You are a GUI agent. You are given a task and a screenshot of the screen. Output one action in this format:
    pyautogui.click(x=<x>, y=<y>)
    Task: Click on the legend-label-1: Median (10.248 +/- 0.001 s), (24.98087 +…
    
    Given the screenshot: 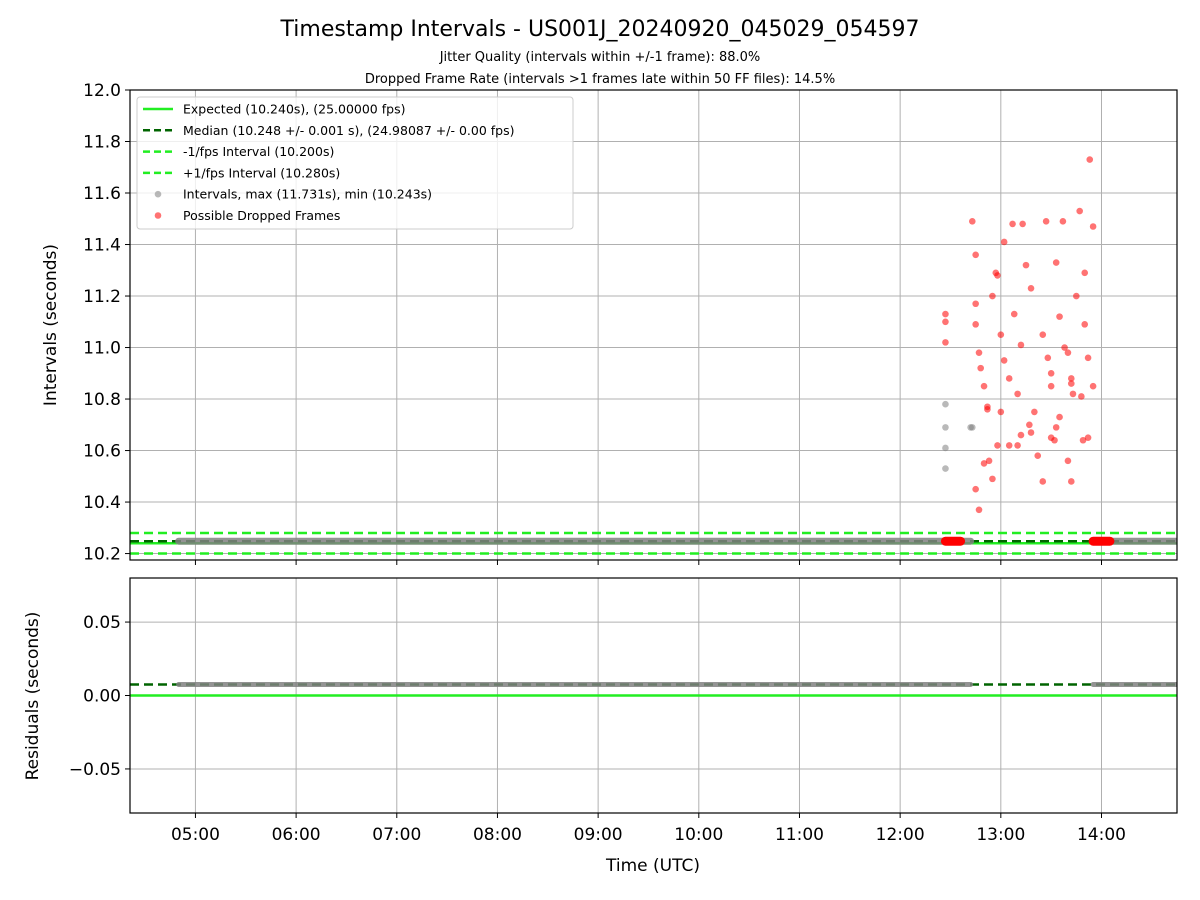 What is the action you would take?
    pyautogui.click(x=348, y=130)
    